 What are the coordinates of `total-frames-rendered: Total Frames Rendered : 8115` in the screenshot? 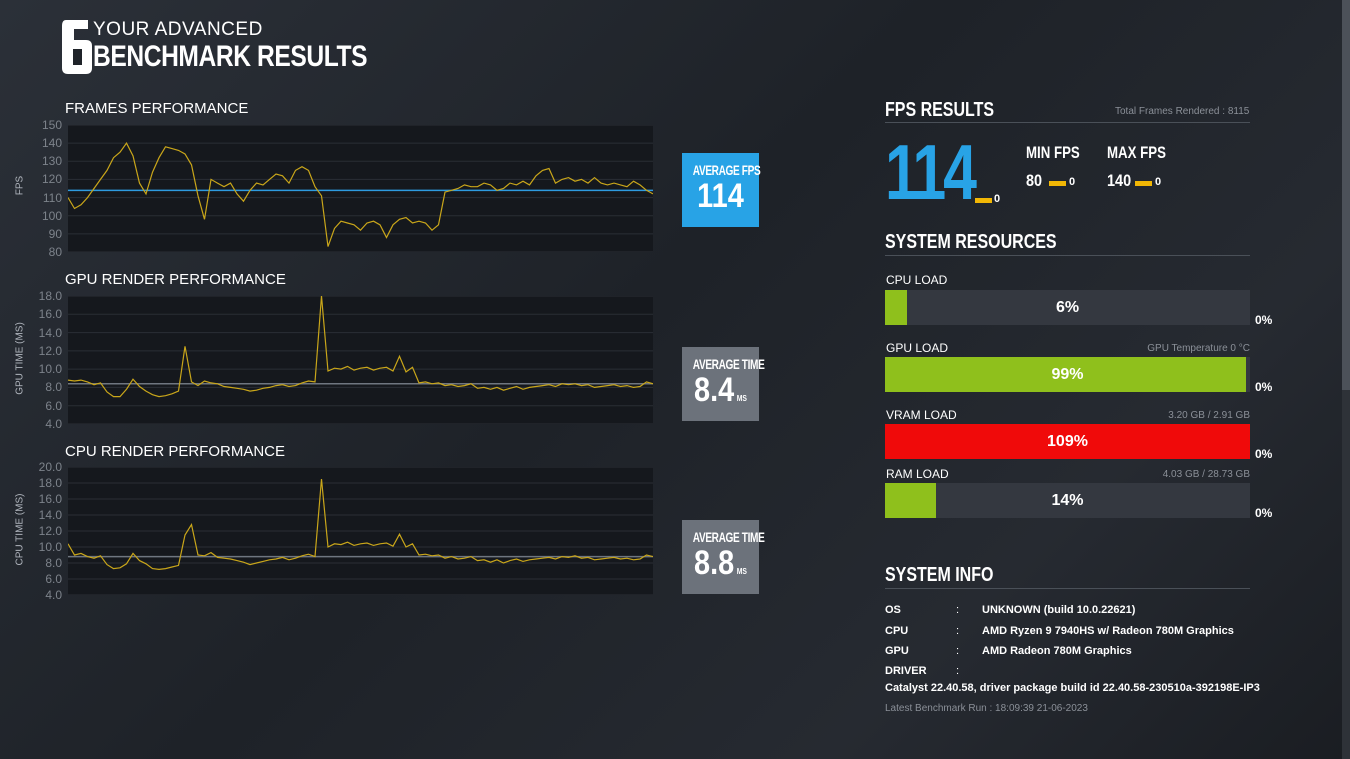 It's located at (1182, 111).